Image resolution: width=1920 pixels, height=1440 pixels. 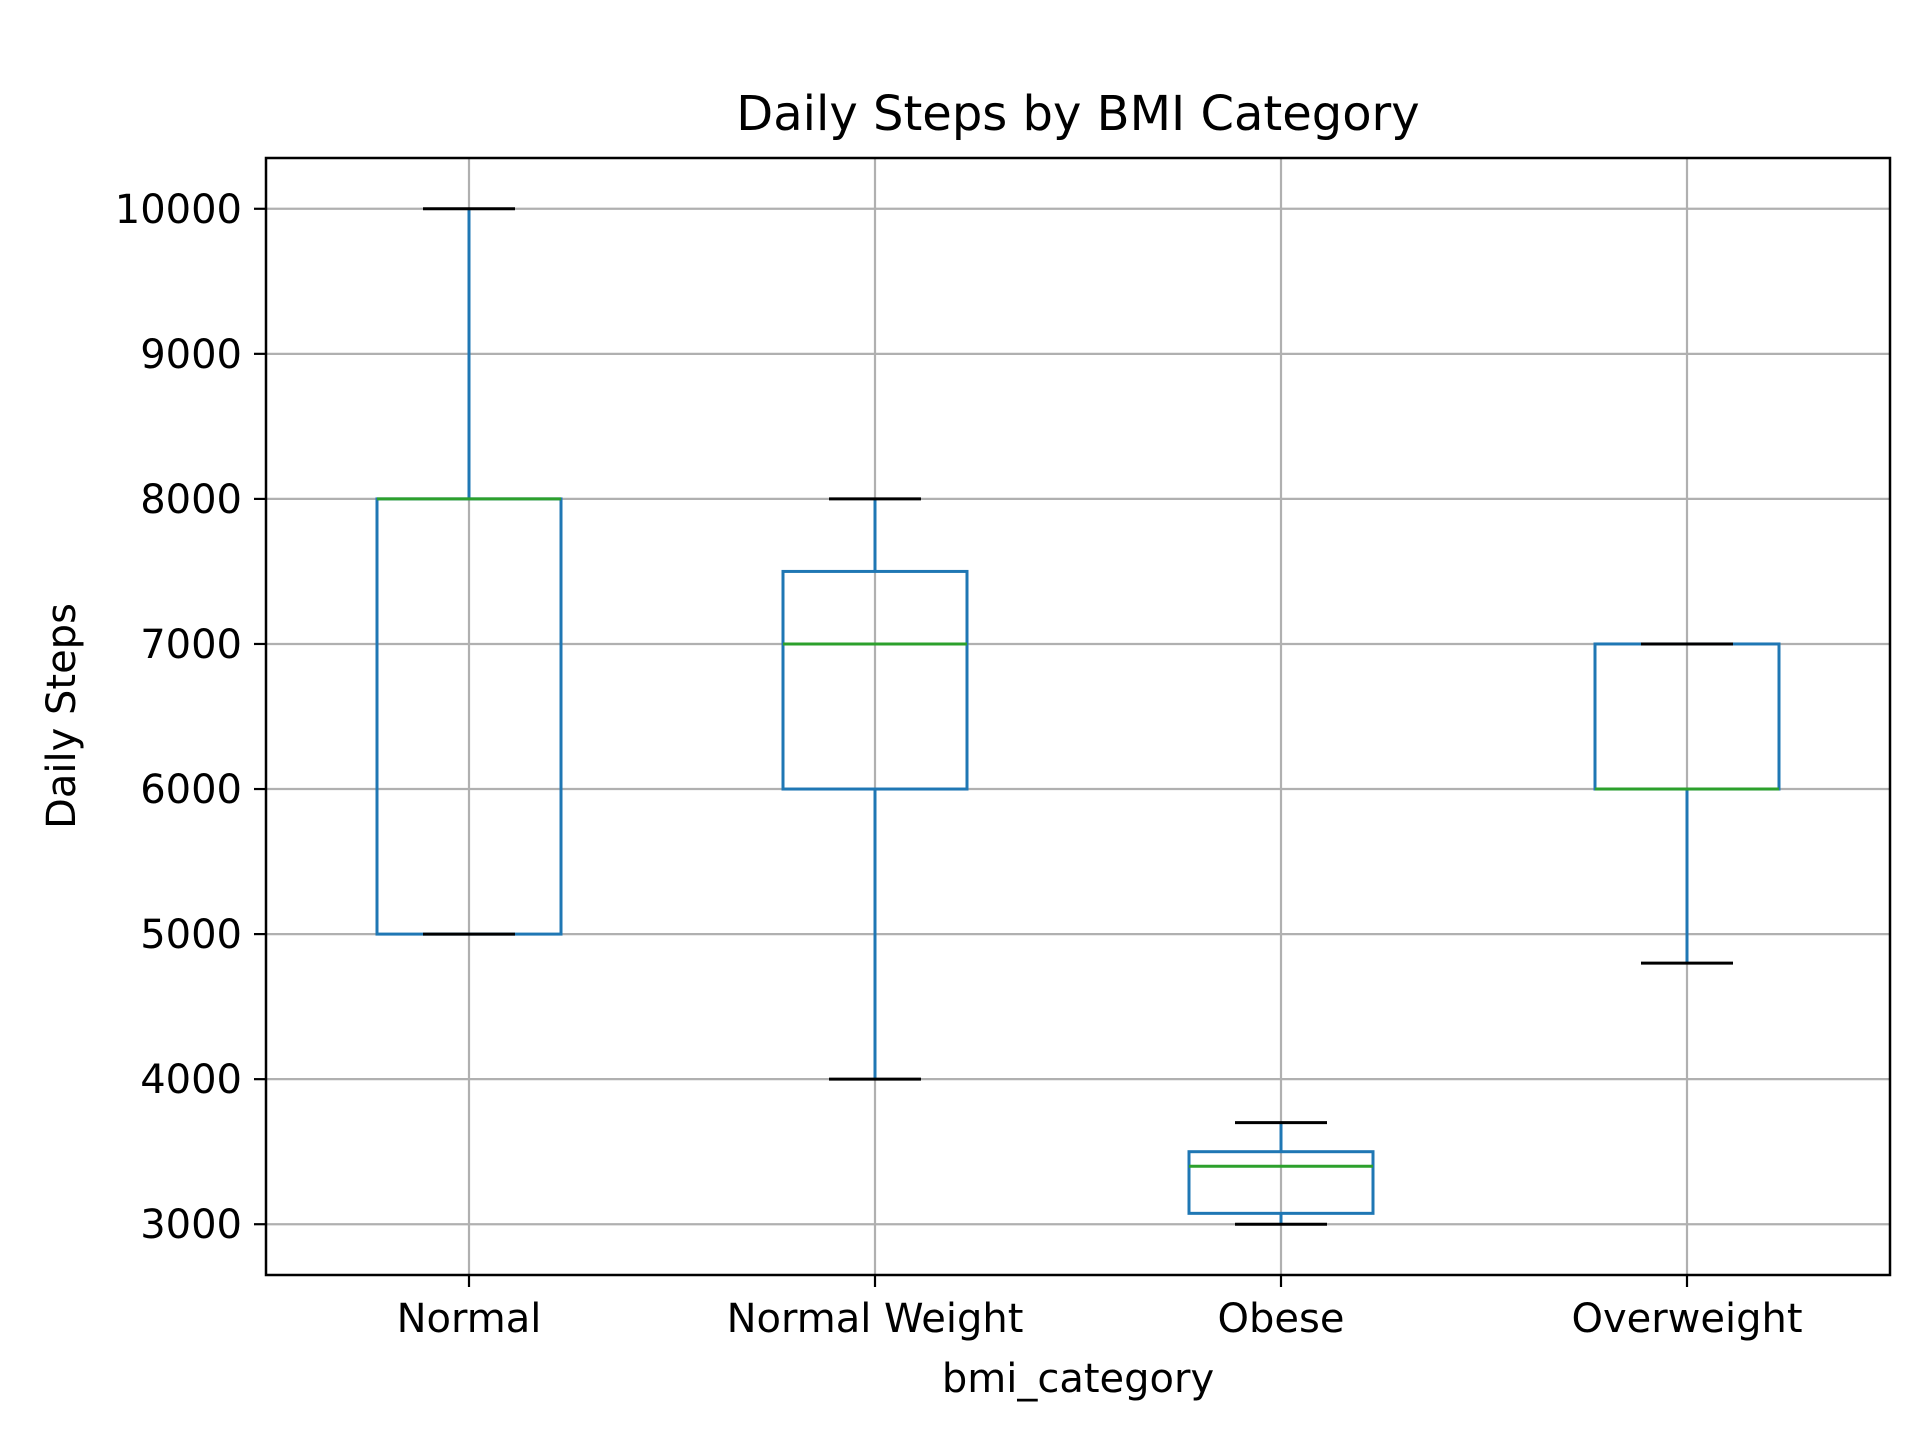 What do you see at coordinates (62, 716) in the screenshot?
I see `y-axis-label: Daily Steps` at bounding box center [62, 716].